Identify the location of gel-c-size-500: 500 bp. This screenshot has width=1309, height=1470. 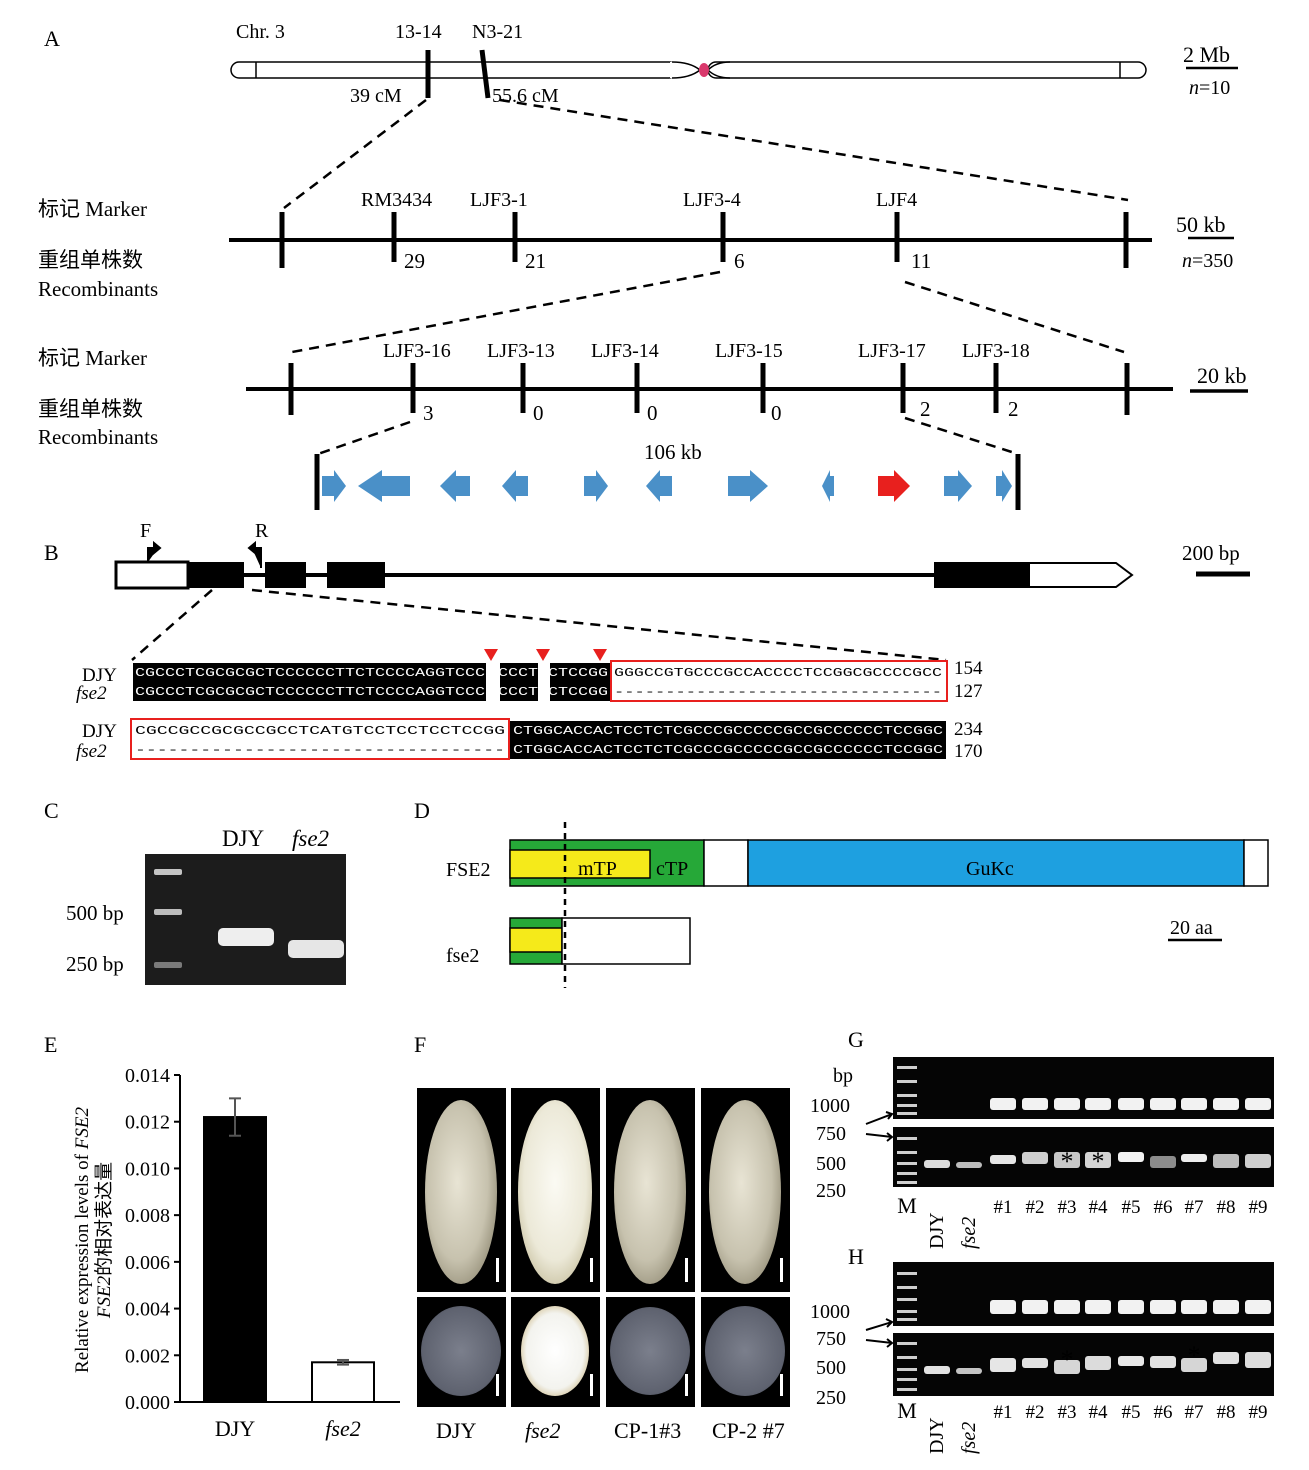
(95, 913).